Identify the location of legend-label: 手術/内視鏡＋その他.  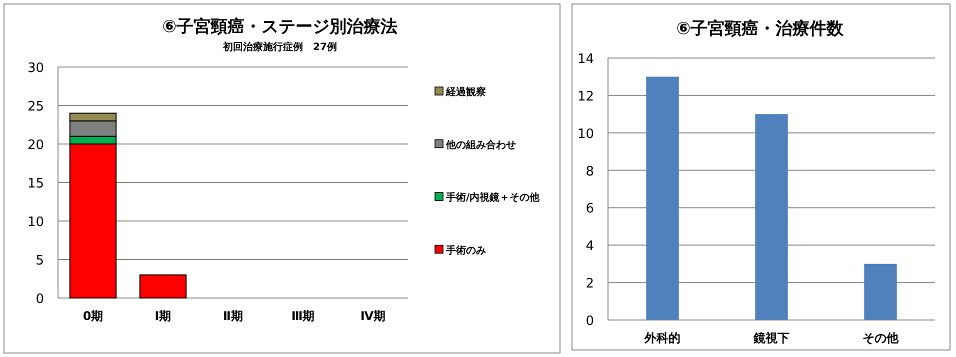
(493, 198).